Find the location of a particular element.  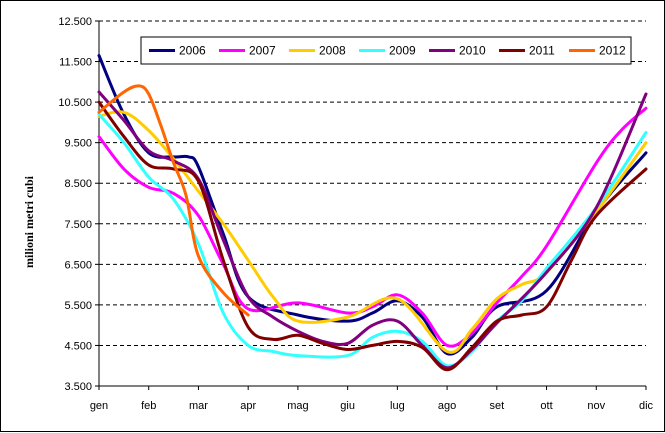

x-tick-label: dic is located at coordinates (646, 406).